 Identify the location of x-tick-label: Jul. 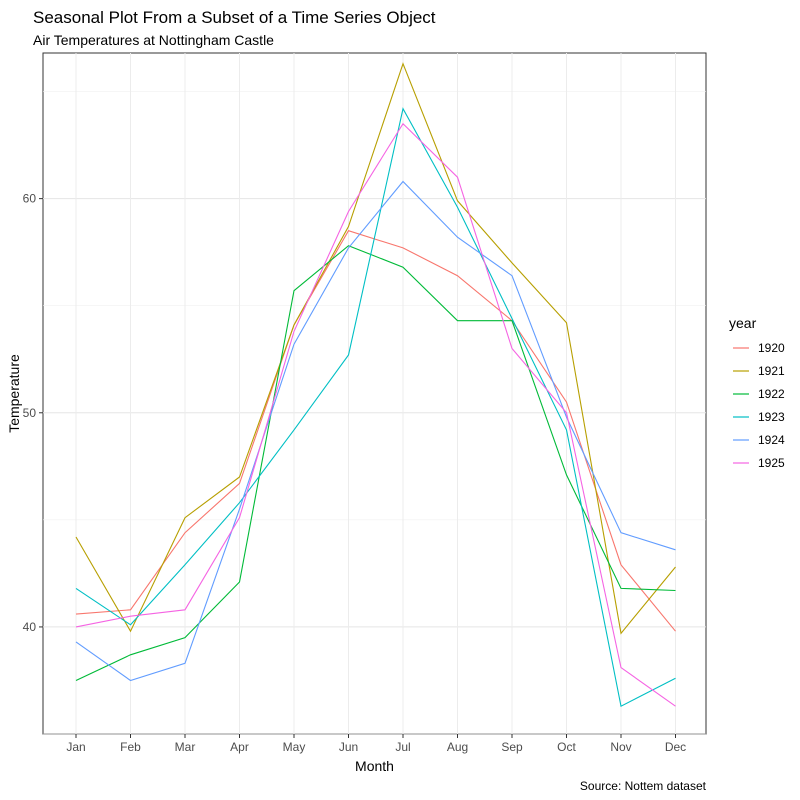
(402, 747).